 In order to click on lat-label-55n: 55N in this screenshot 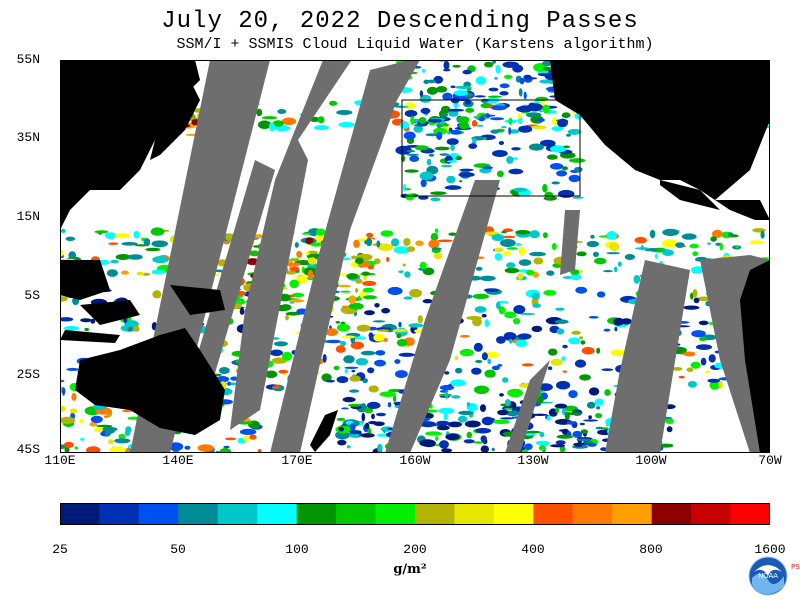, I will do `click(28, 59)`.